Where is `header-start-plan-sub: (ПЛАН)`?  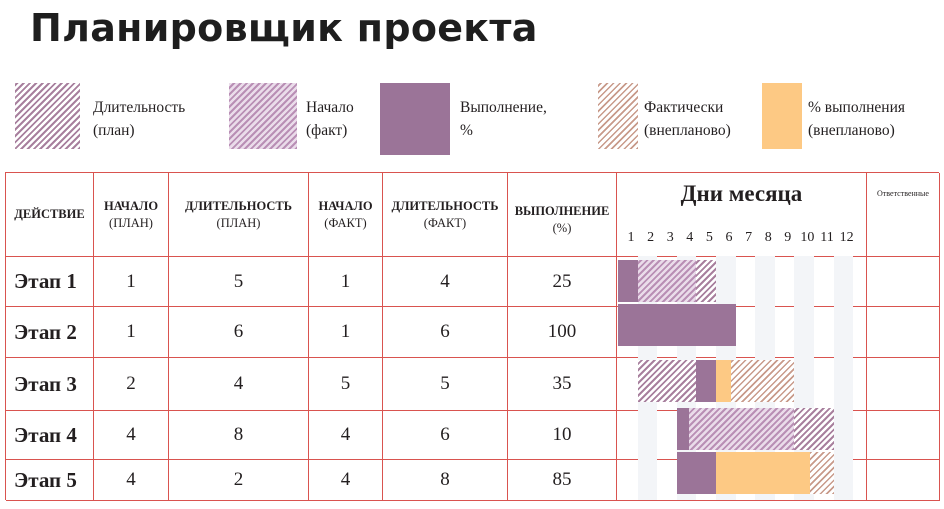 header-start-plan-sub: (ПЛАН) is located at coordinates (131, 222).